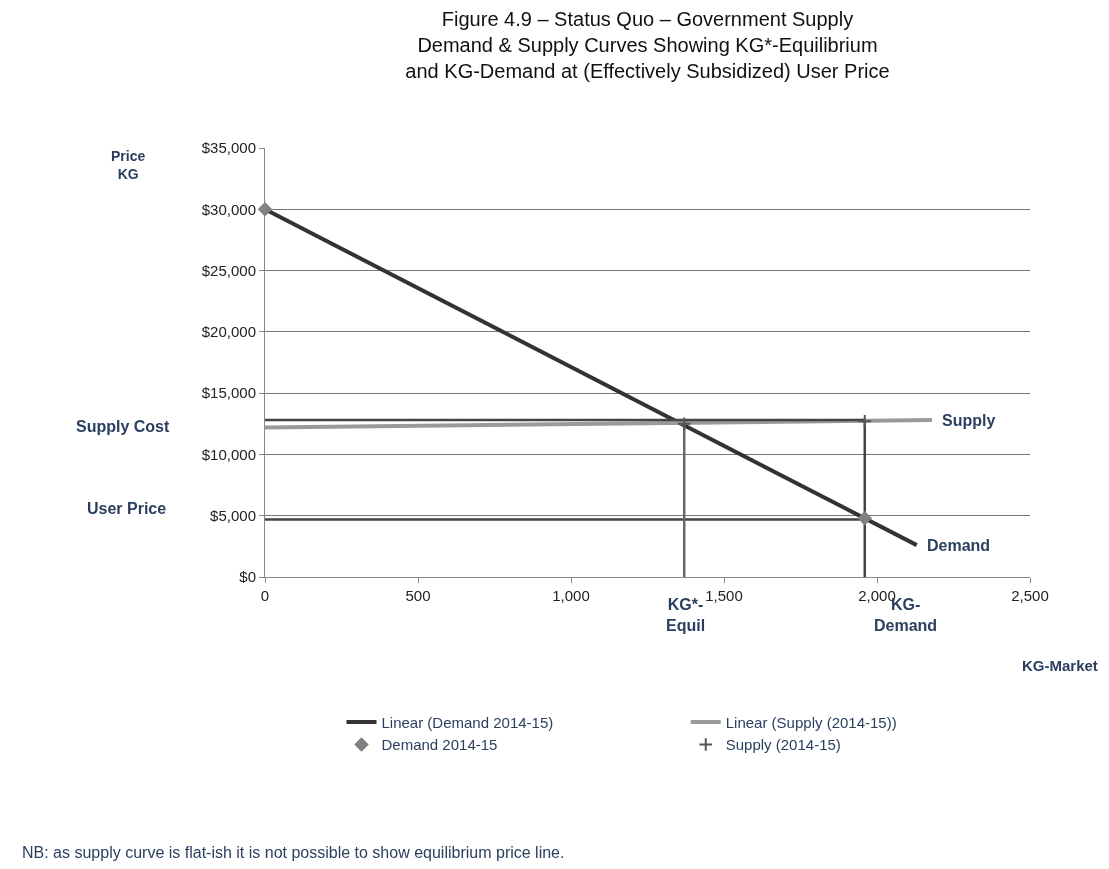 Image resolution: width=1109 pixels, height=869 pixels. Describe the element at coordinates (439, 745) in the screenshot. I see `legend-label: Demand 2014-15` at that location.